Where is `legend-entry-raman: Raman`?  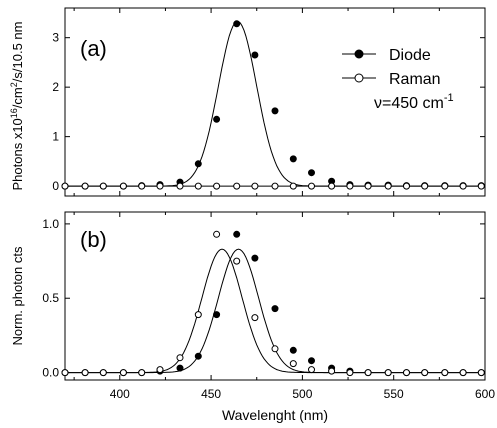 legend-entry-raman: Raman is located at coordinates (391, 79).